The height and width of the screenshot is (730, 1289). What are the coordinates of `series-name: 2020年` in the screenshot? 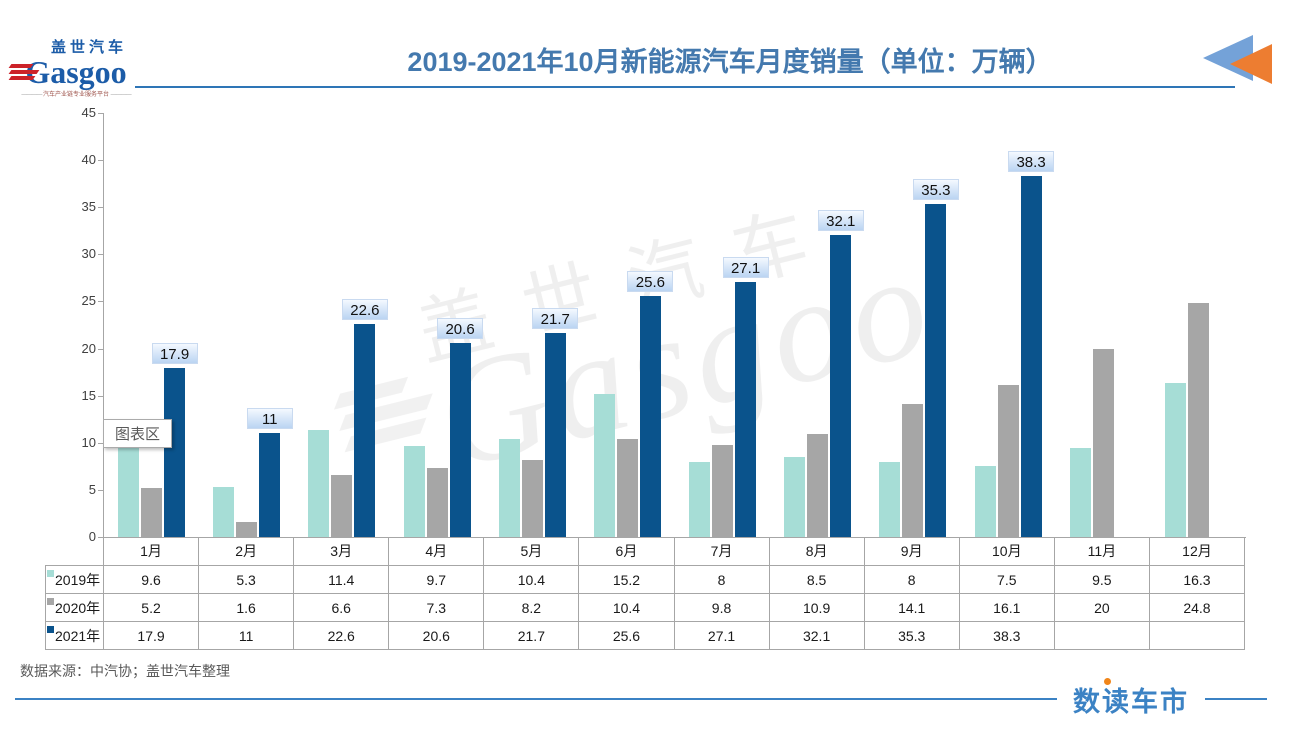 It's located at (78, 607).